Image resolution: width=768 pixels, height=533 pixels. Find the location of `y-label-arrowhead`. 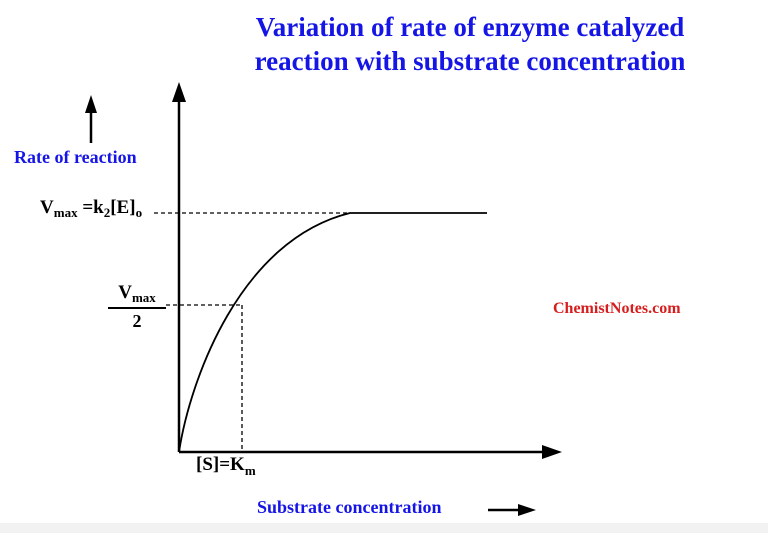

y-label-arrowhead is located at coordinates (91, 104).